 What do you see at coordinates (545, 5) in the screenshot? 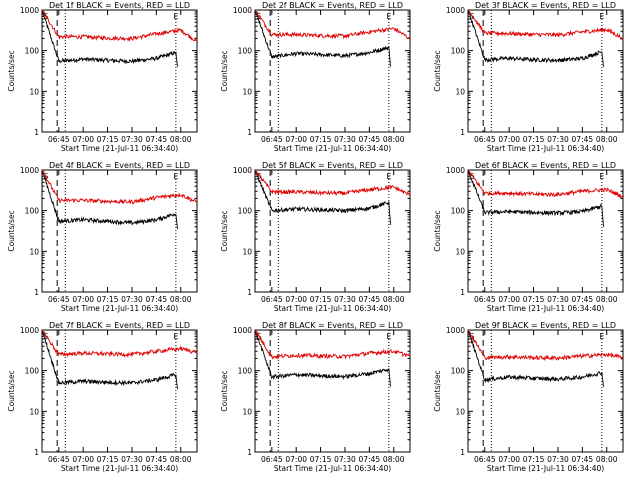
I see `panel-title: Det 3f BLACK = Events, RED = LLD` at bounding box center [545, 5].